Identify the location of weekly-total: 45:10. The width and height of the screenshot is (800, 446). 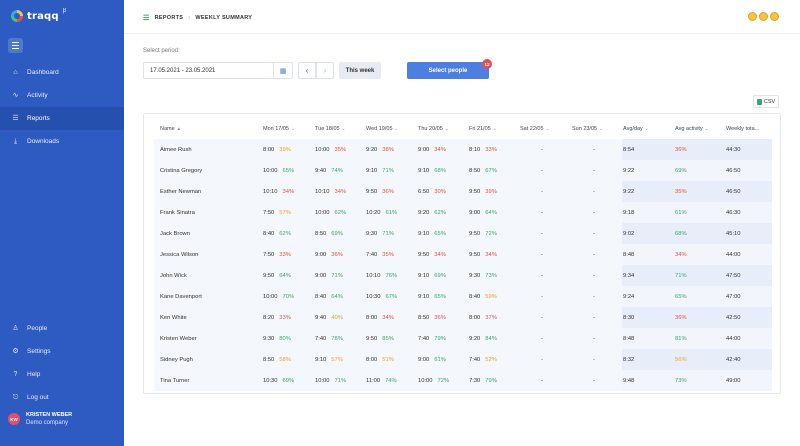
(733, 233).